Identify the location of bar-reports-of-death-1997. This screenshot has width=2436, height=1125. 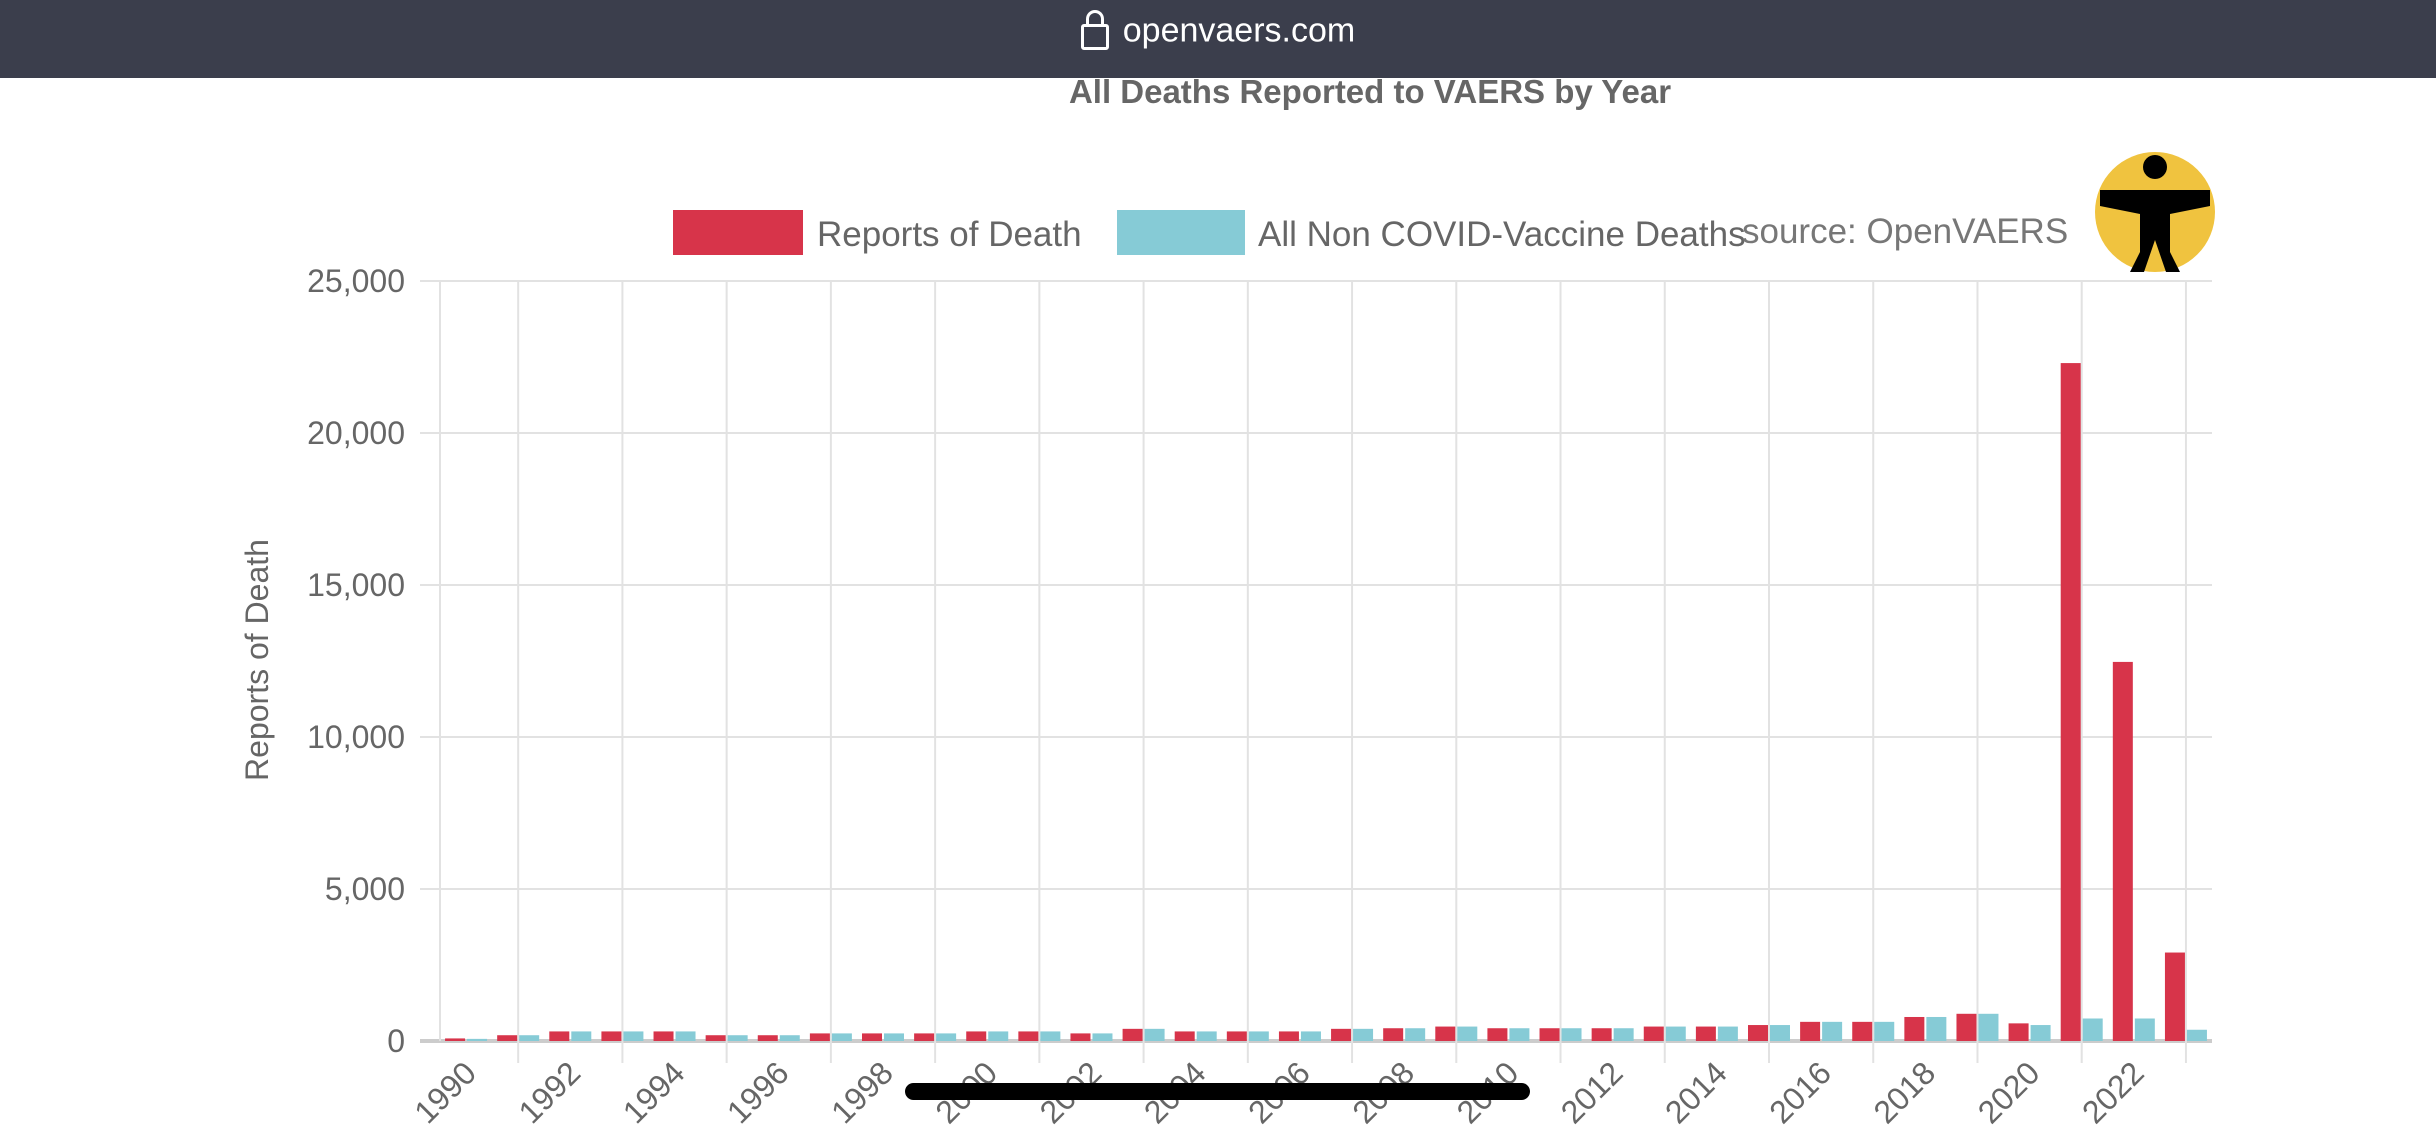
(819, 1037).